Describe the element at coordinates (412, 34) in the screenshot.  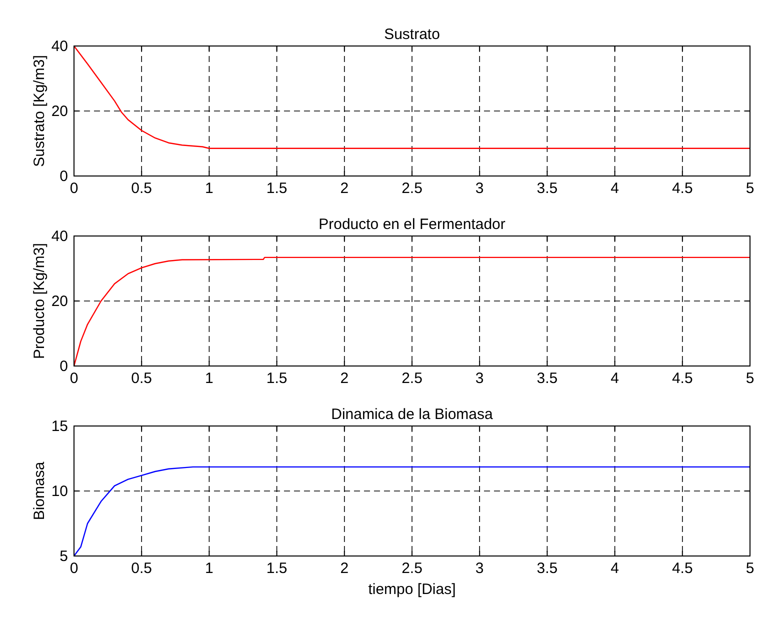
I see `chart-title: Sustrato` at that location.